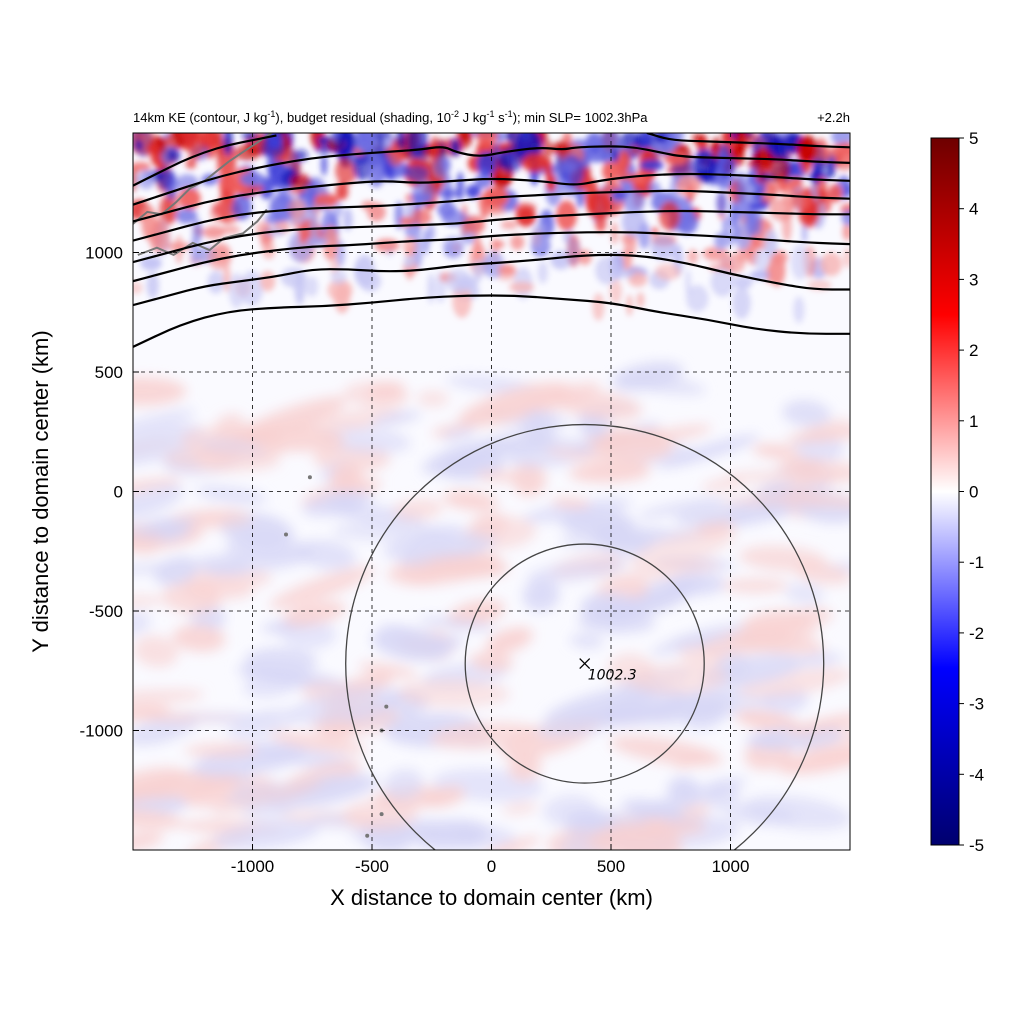  Describe the element at coordinates (976, 704) in the screenshot. I see `colorbar-tick-label: -3` at that location.